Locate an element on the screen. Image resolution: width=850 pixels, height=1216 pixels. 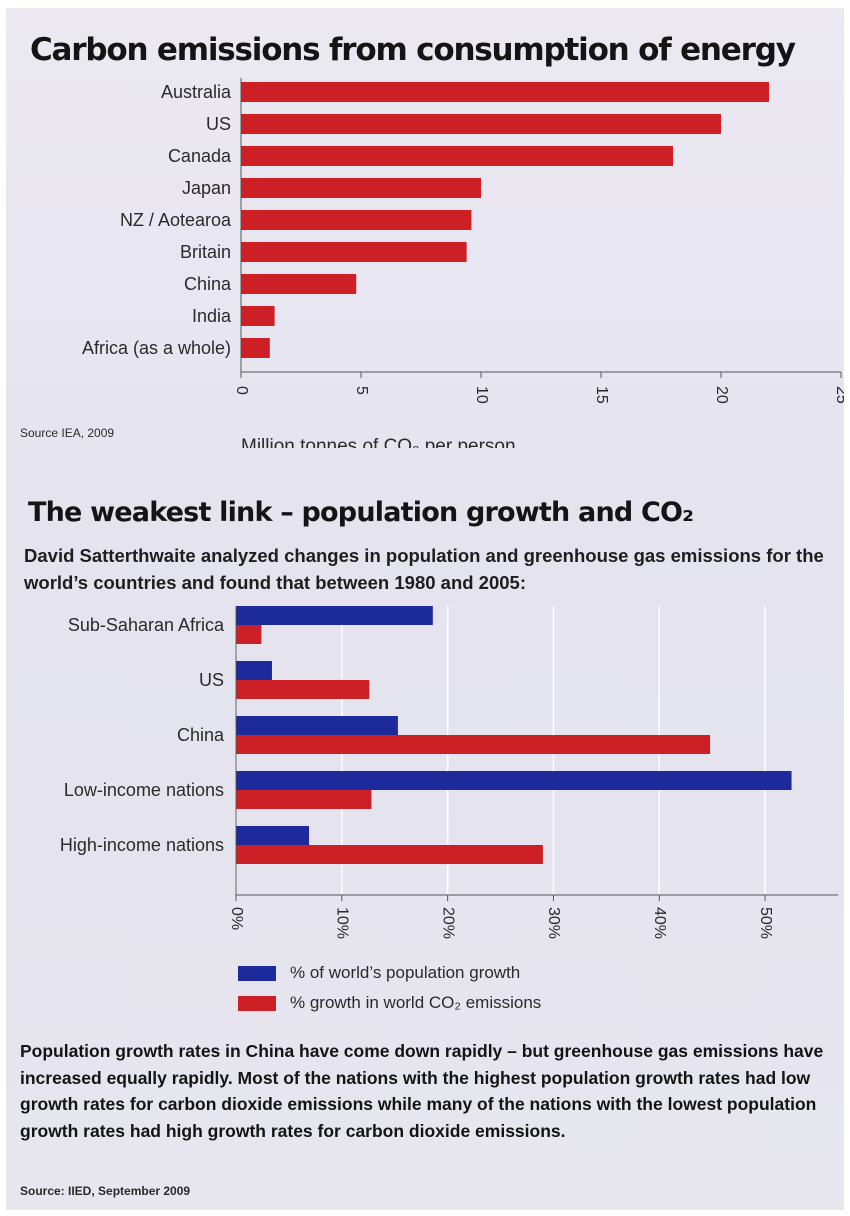
x-tick-label: 5 is located at coordinates (361, 390).